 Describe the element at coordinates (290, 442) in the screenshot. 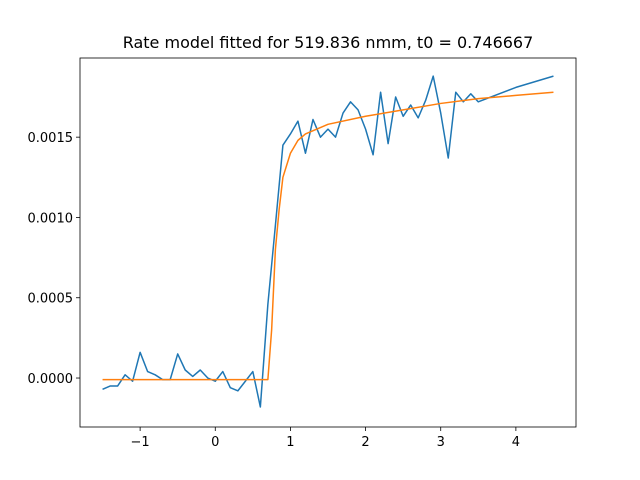

I see `x-tick-label: 1` at that location.